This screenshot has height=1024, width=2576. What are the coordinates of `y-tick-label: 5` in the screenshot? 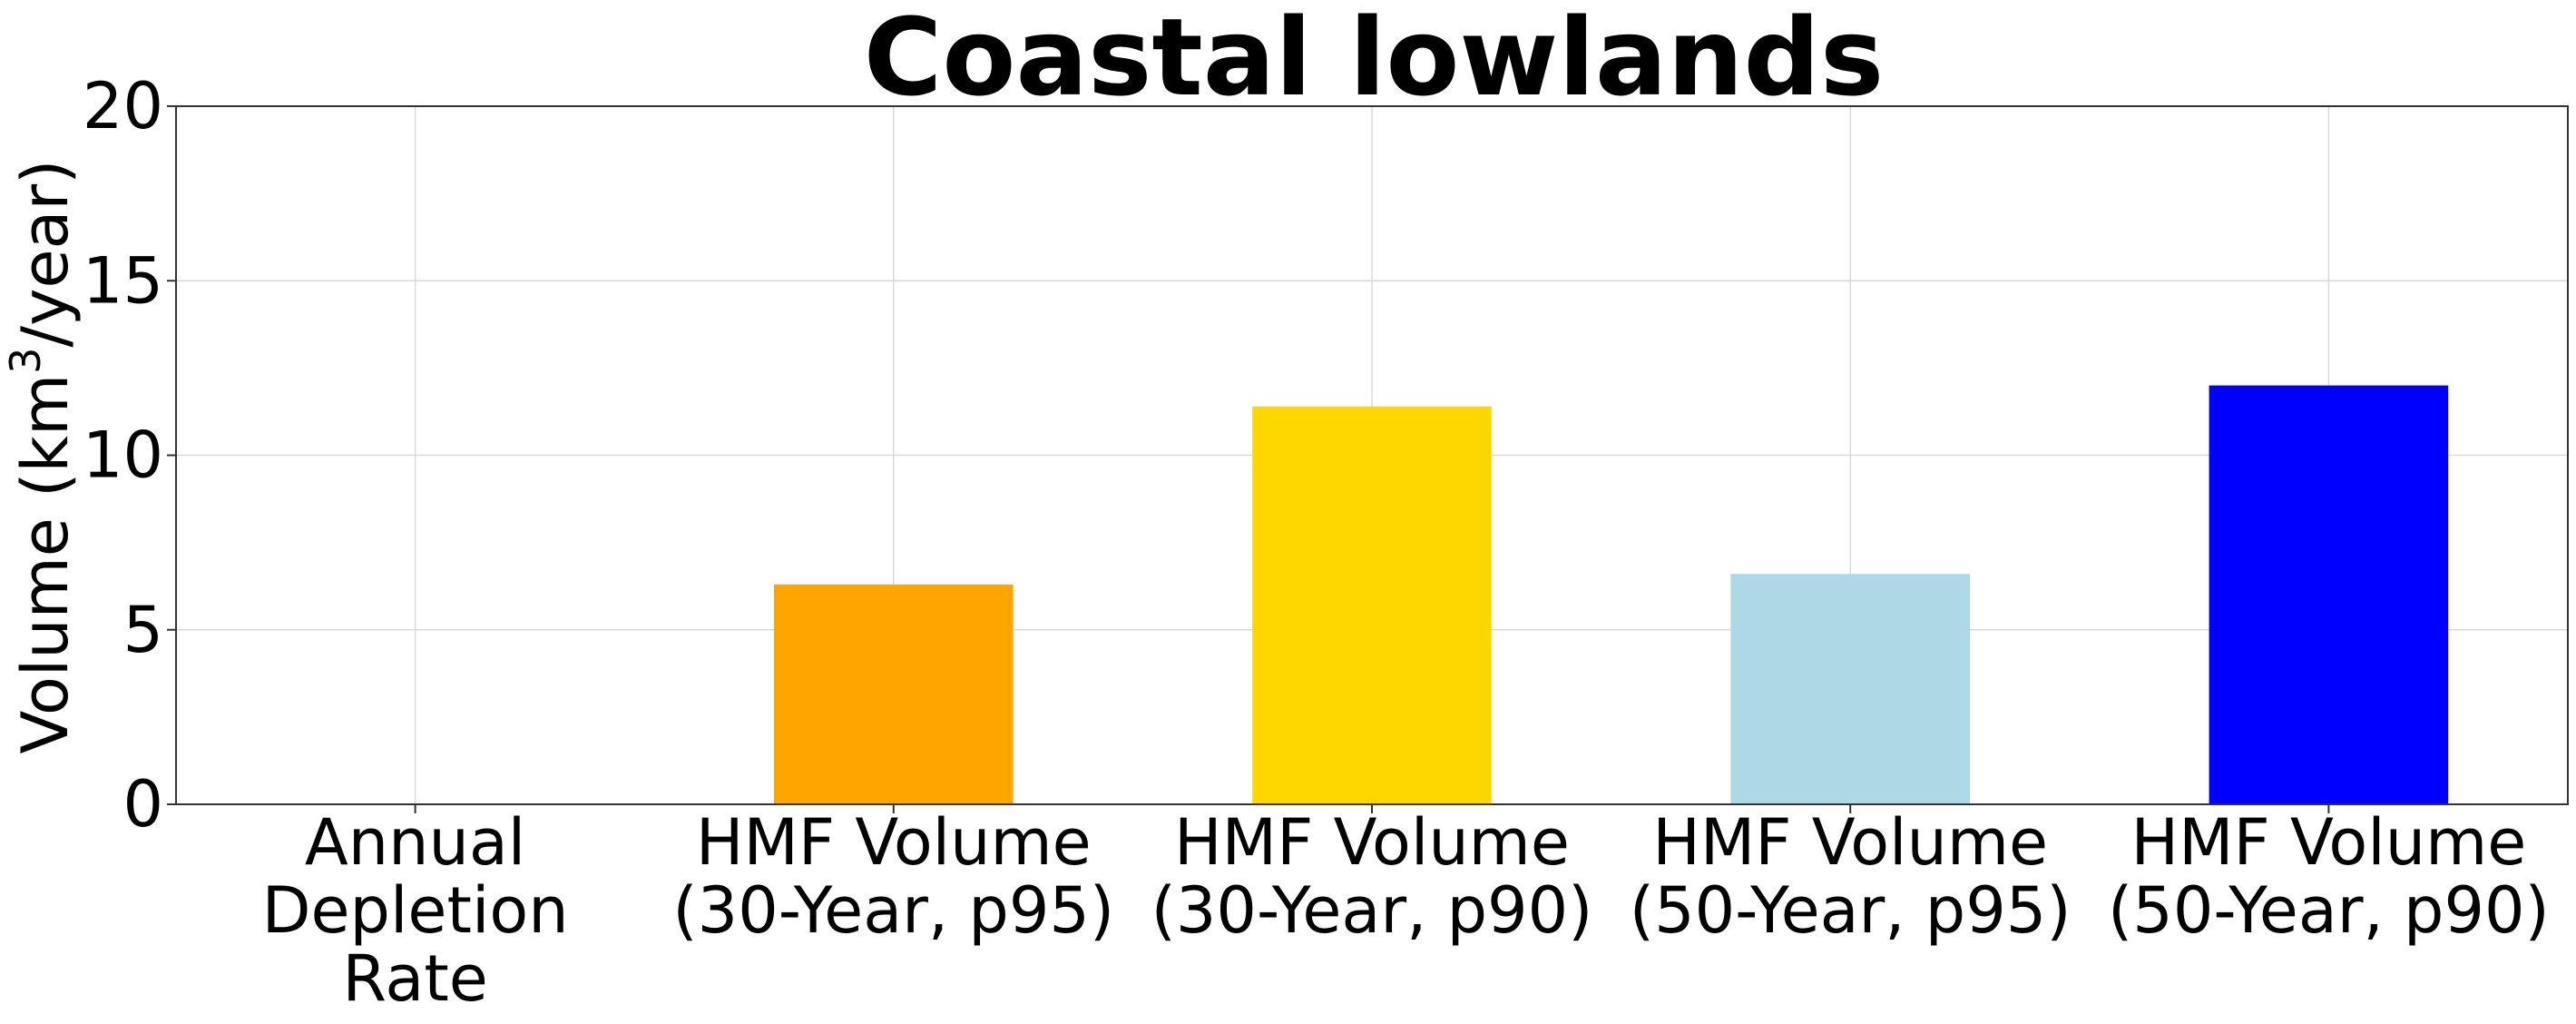 It's located at (142, 630).